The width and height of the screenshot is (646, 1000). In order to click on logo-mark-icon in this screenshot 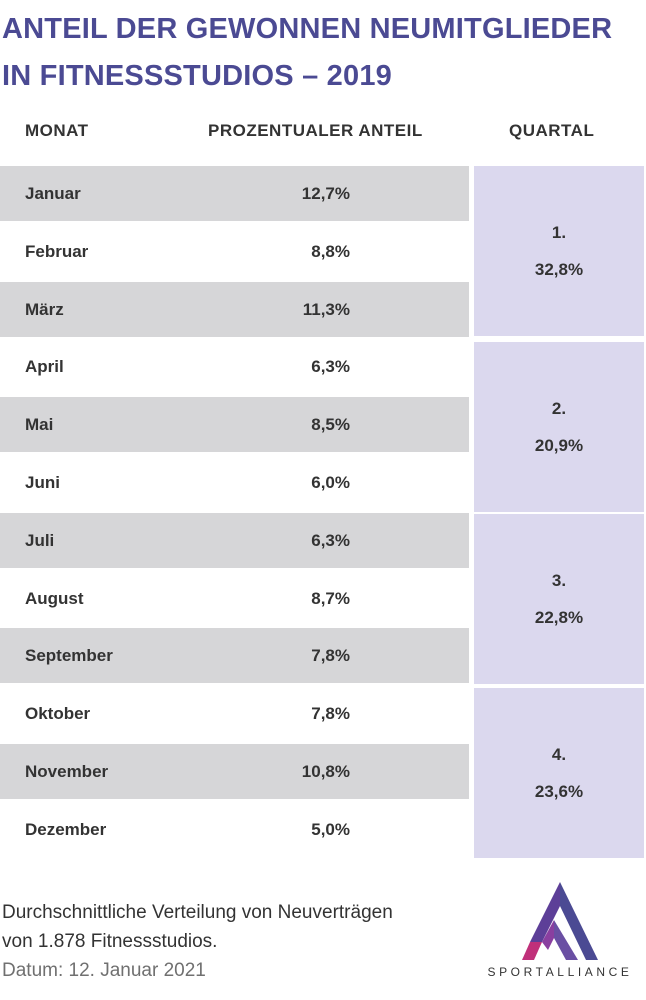, I will do `click(560, 921)`.